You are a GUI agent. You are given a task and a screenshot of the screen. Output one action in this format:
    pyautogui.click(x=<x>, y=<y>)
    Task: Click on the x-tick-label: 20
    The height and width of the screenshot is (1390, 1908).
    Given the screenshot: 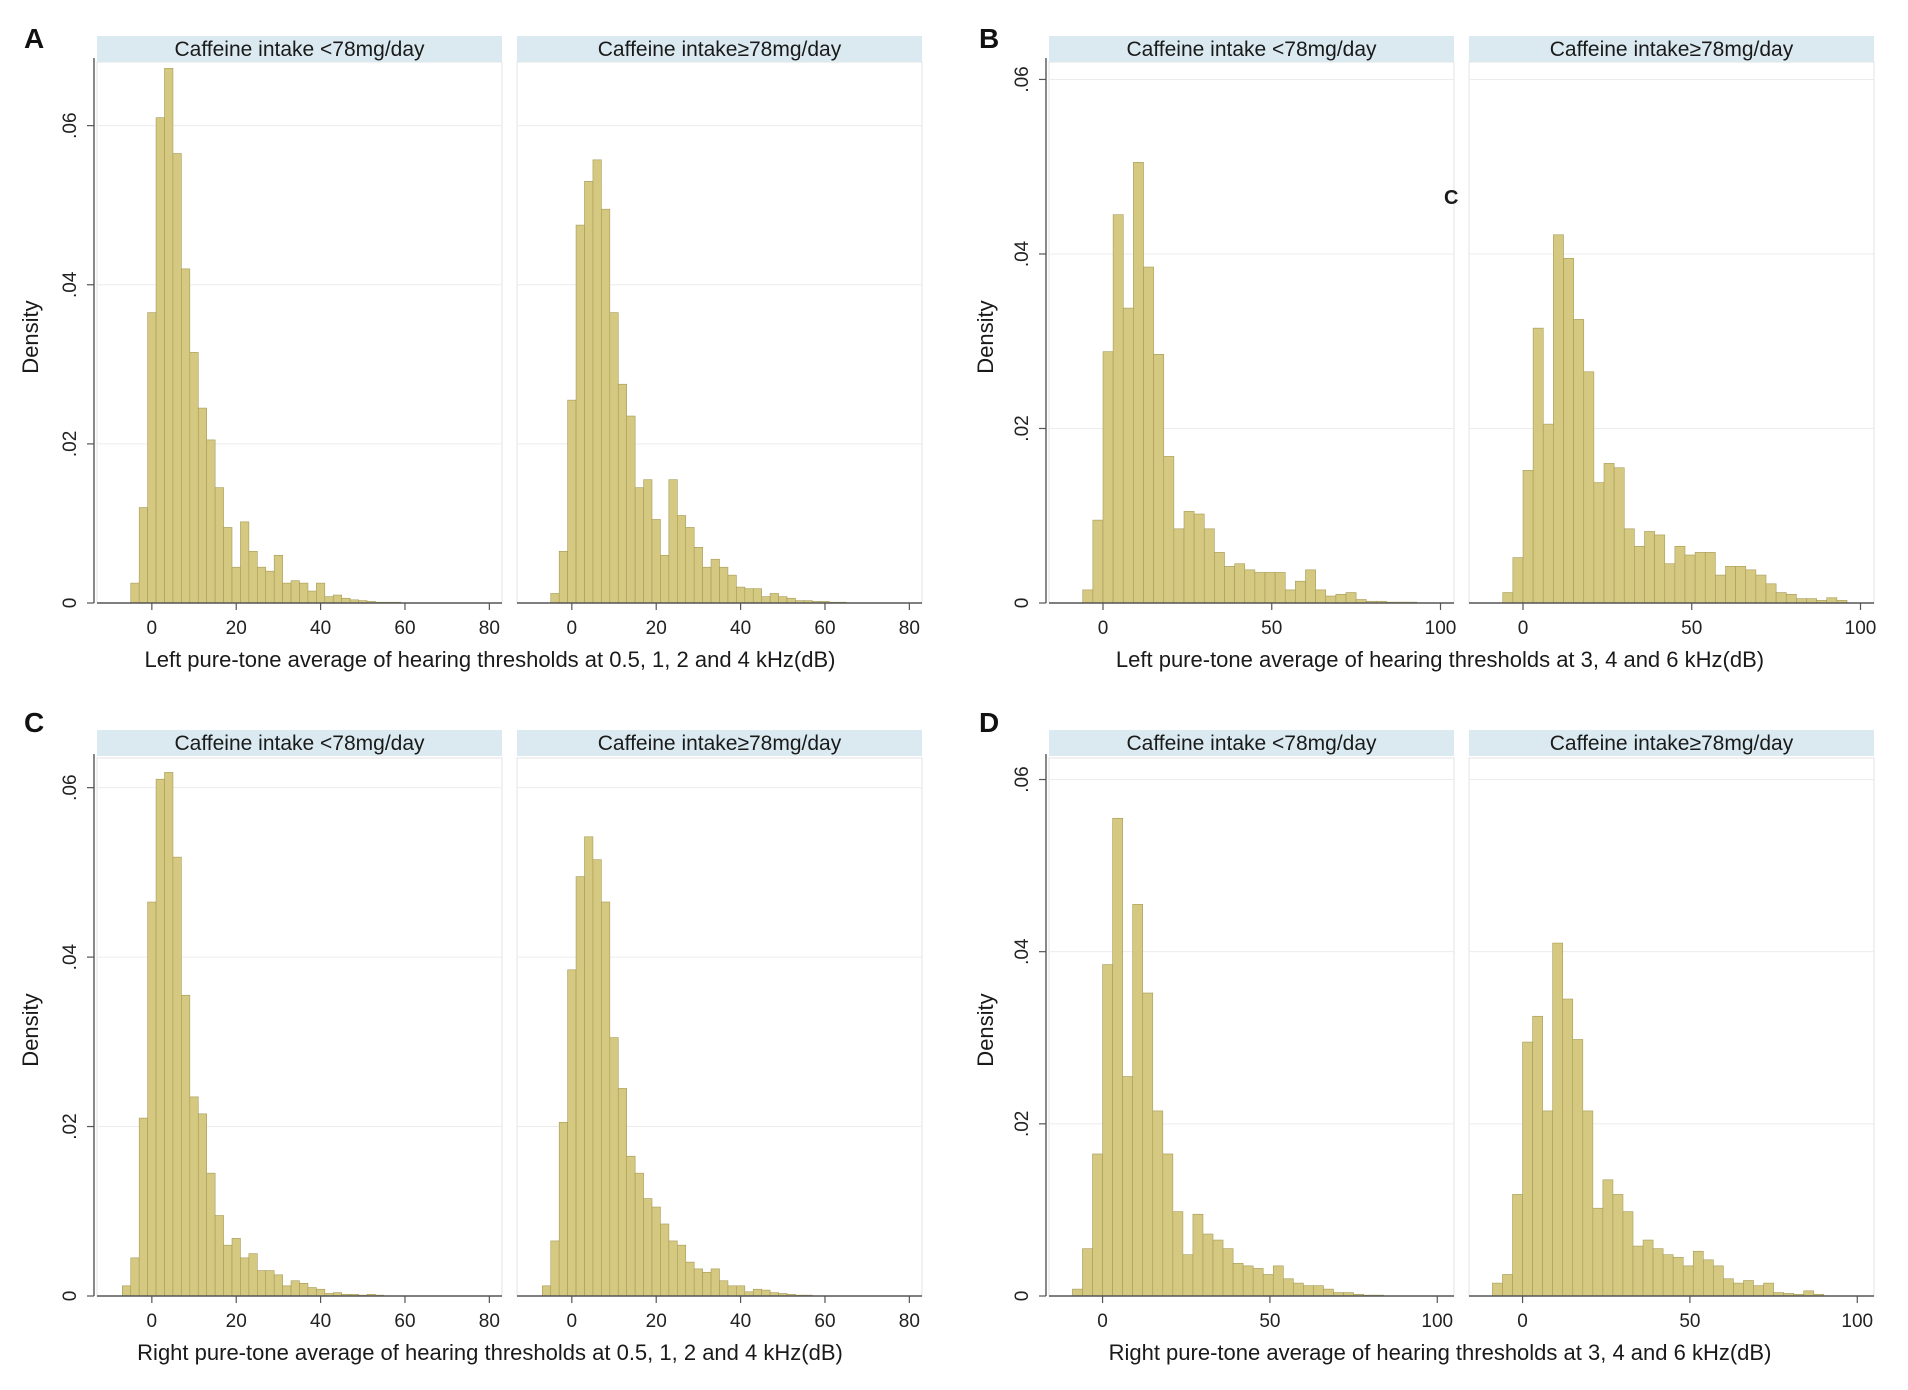 What is the action you would take?
    pyautogui.click(x=656, y=1321)
    